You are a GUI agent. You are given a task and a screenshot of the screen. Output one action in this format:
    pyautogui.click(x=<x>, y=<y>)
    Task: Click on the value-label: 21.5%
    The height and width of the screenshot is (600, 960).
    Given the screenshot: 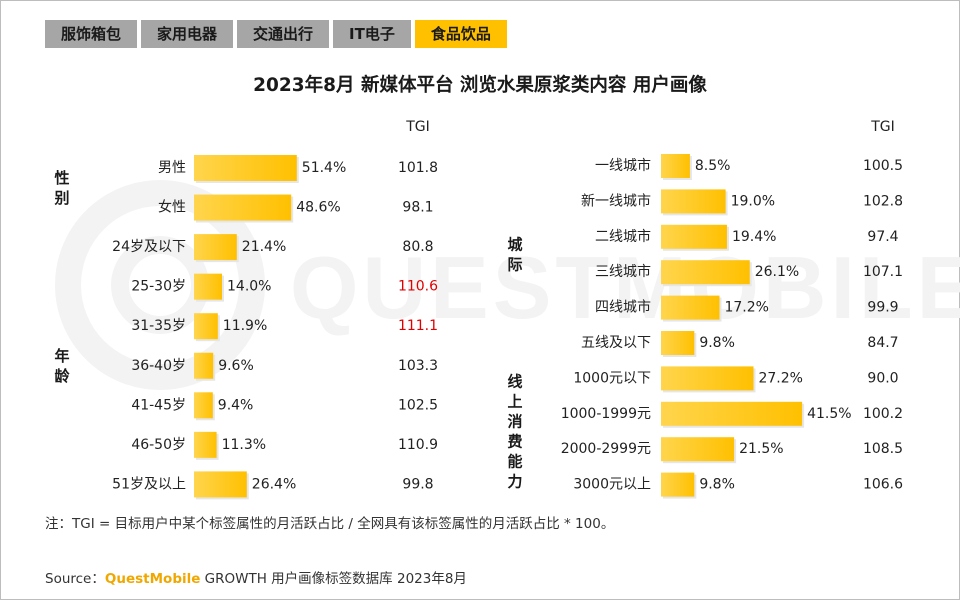 What is the action you would take?
    pyautogui.click(x=761, y=449)
    